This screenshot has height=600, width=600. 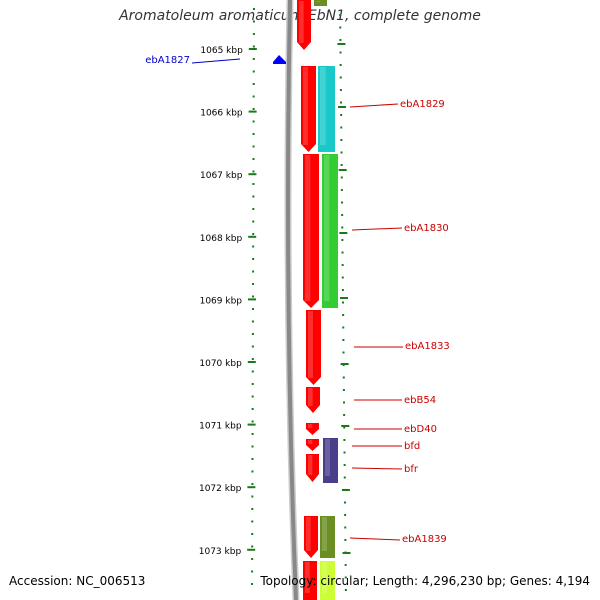 What do you see at coordinates (220, 489) in the screenshot?
I see `ruler-tick-label: 1072 kbp` at bounding box center [220, 489].